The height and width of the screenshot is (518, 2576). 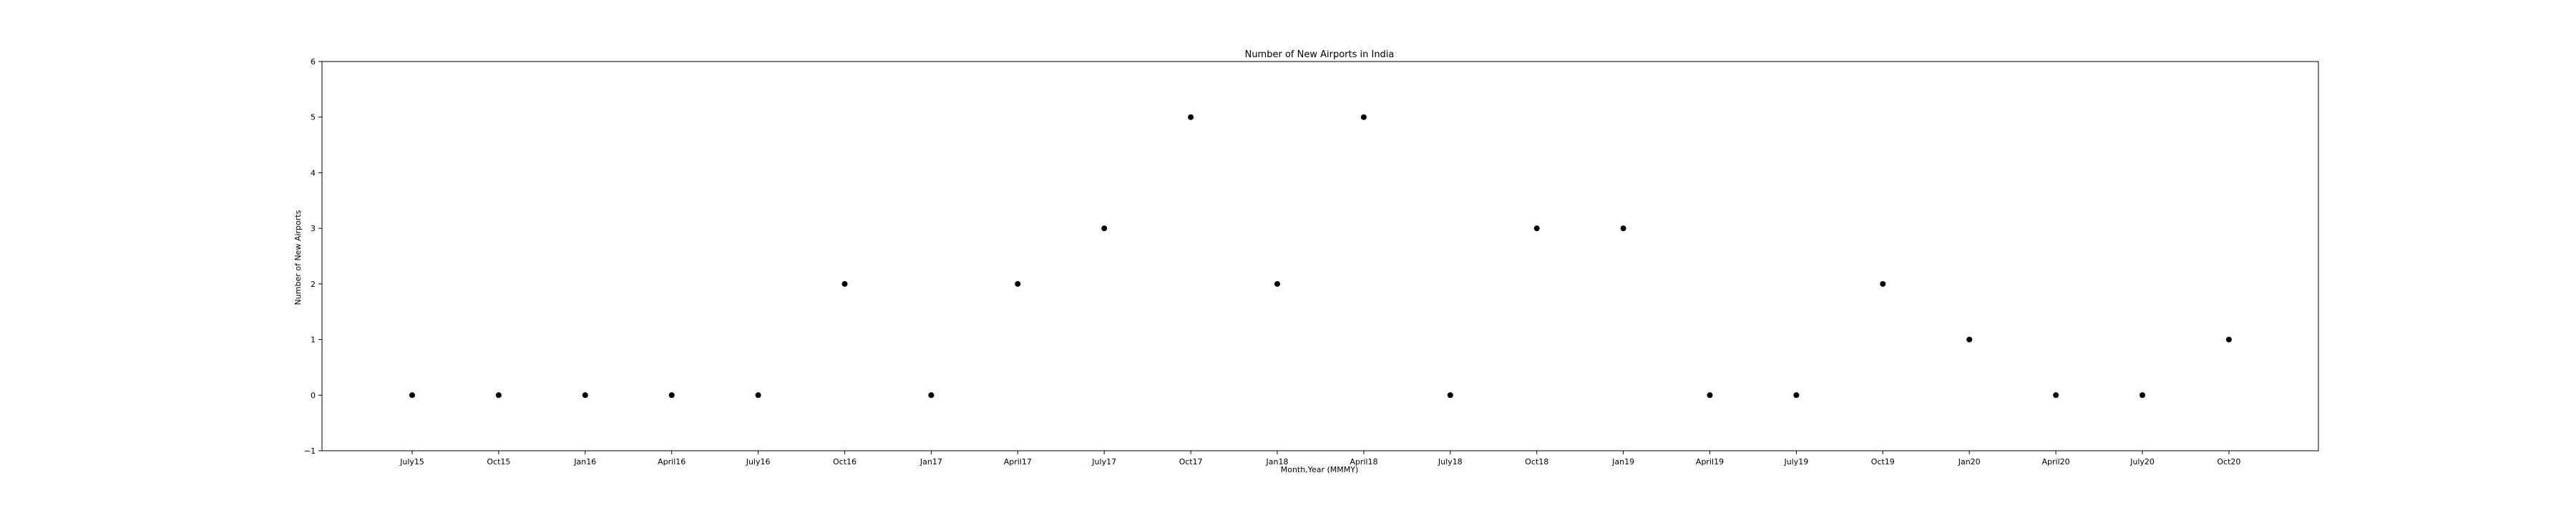 What do you see at coordinates (1320, 470) in the screenshot?
I see `x-axis-title: Month,Year (MMMY)` at bounding box center [1320, 470].